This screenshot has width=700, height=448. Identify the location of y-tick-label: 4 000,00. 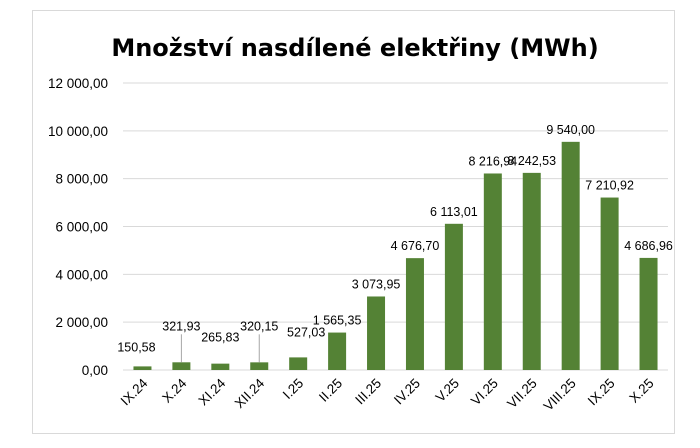
(81, 274).